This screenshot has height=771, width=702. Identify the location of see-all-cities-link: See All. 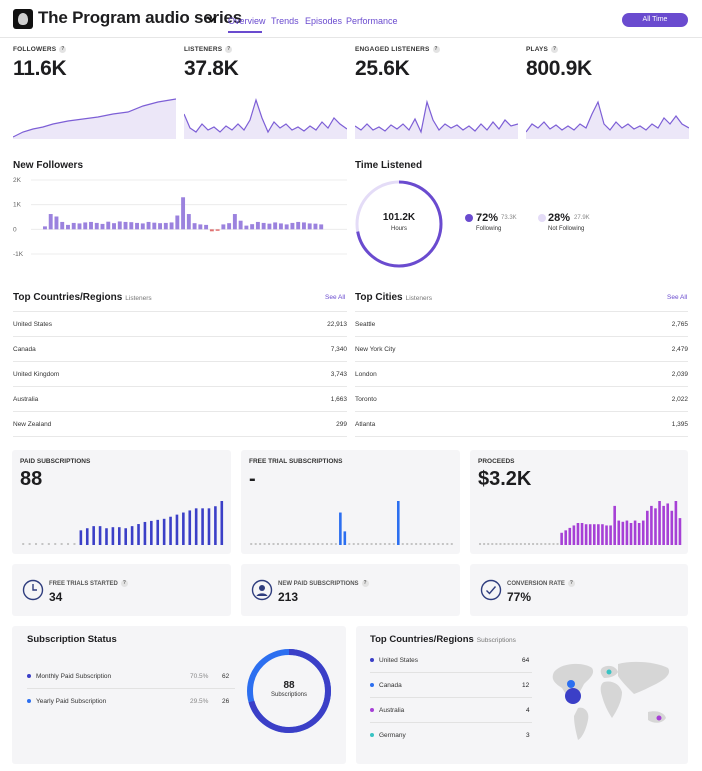
(677, 297).